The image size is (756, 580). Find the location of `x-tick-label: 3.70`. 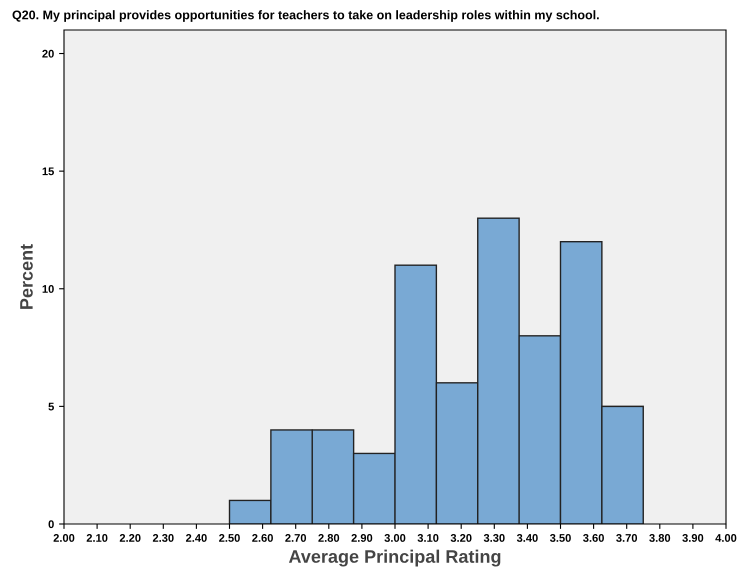

x-tick-label: 3.70 is located at coordinates (627, 538).